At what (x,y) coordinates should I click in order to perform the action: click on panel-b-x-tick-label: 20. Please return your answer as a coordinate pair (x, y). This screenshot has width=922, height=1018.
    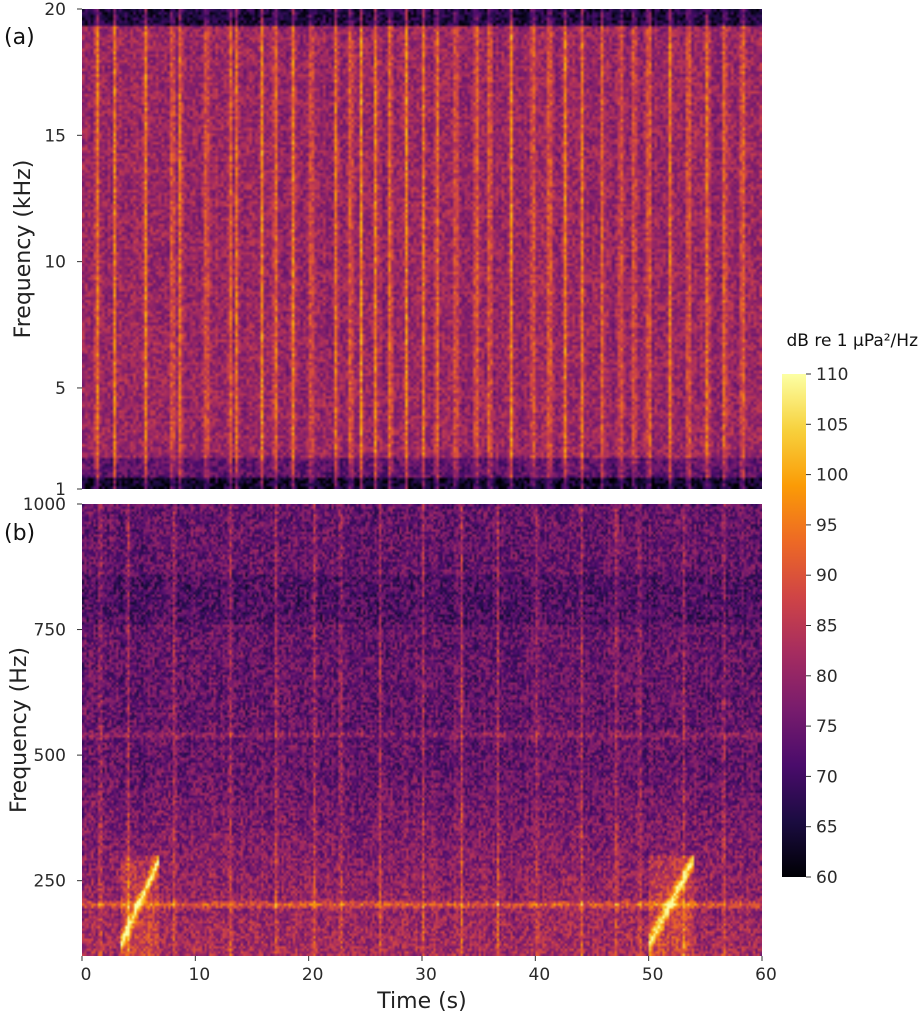
    Looking at the image, I should click on (313, 975).